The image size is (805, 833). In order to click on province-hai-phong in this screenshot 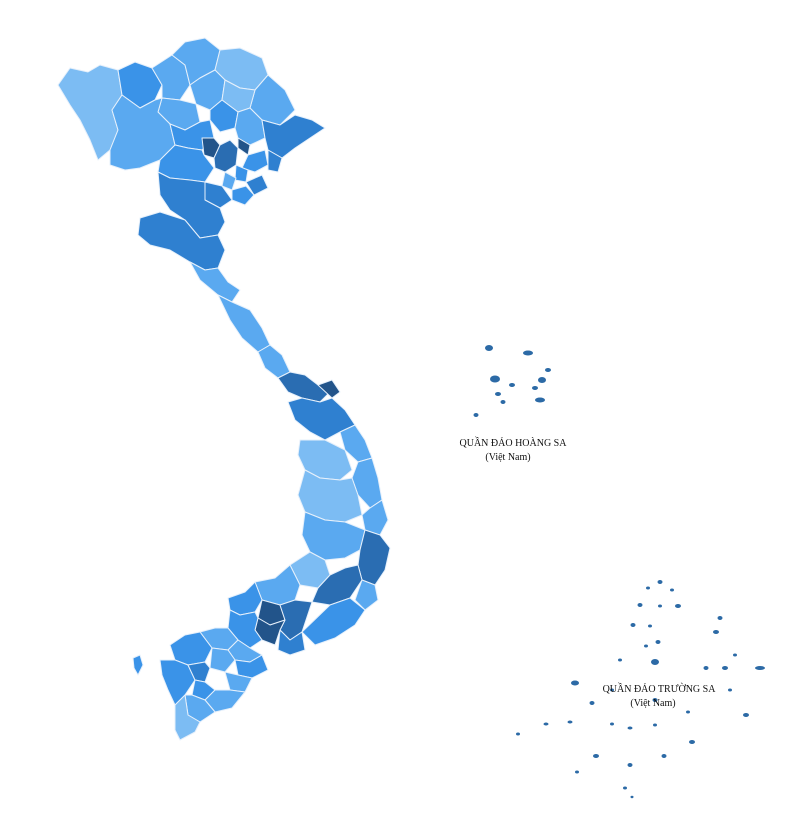, I will do `click(275, 161)`.